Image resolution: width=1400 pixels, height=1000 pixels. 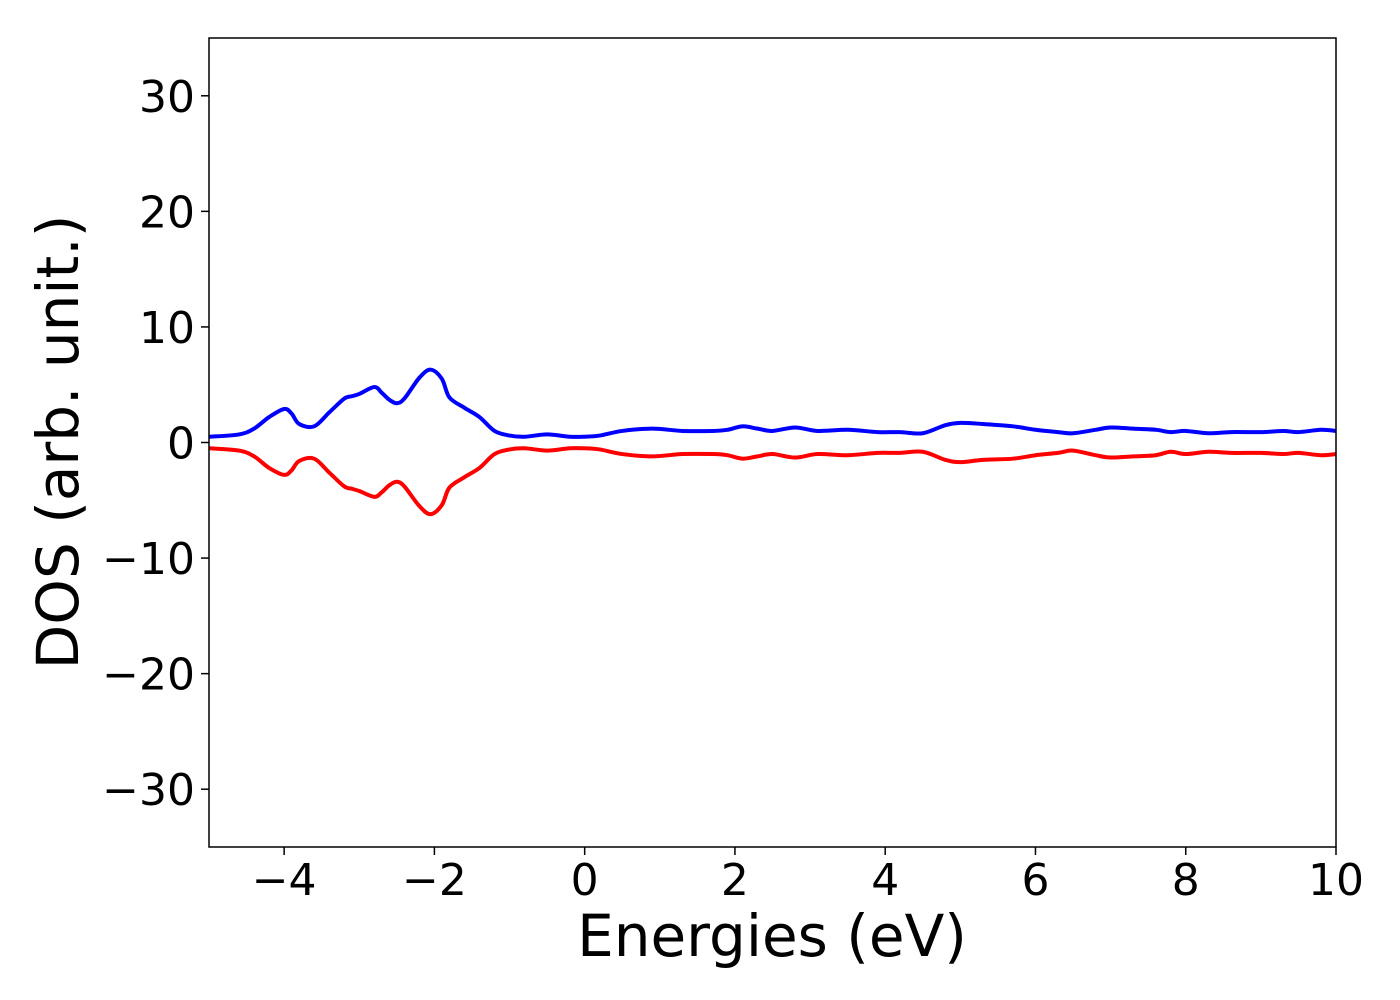 I want to click on y-tick-label: −30, so click(x=148, y=790).